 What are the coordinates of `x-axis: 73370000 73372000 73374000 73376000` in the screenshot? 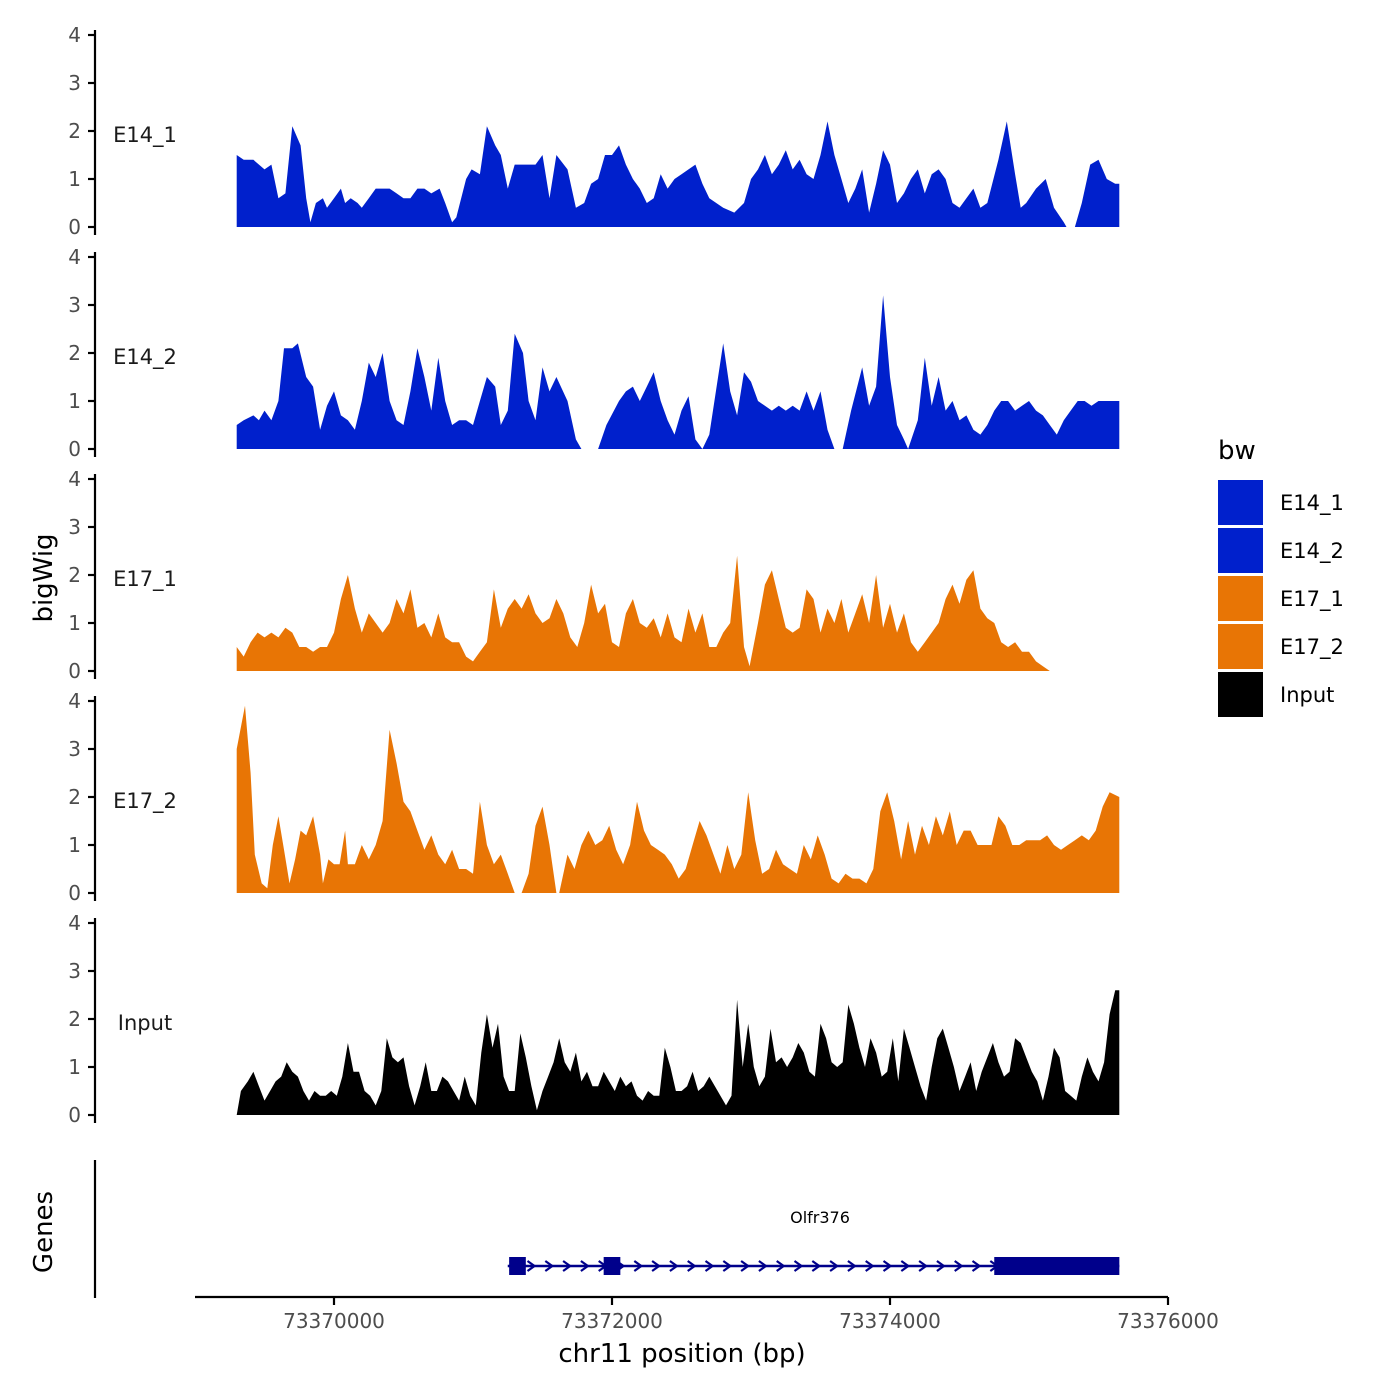 It's located at (707, 1314).